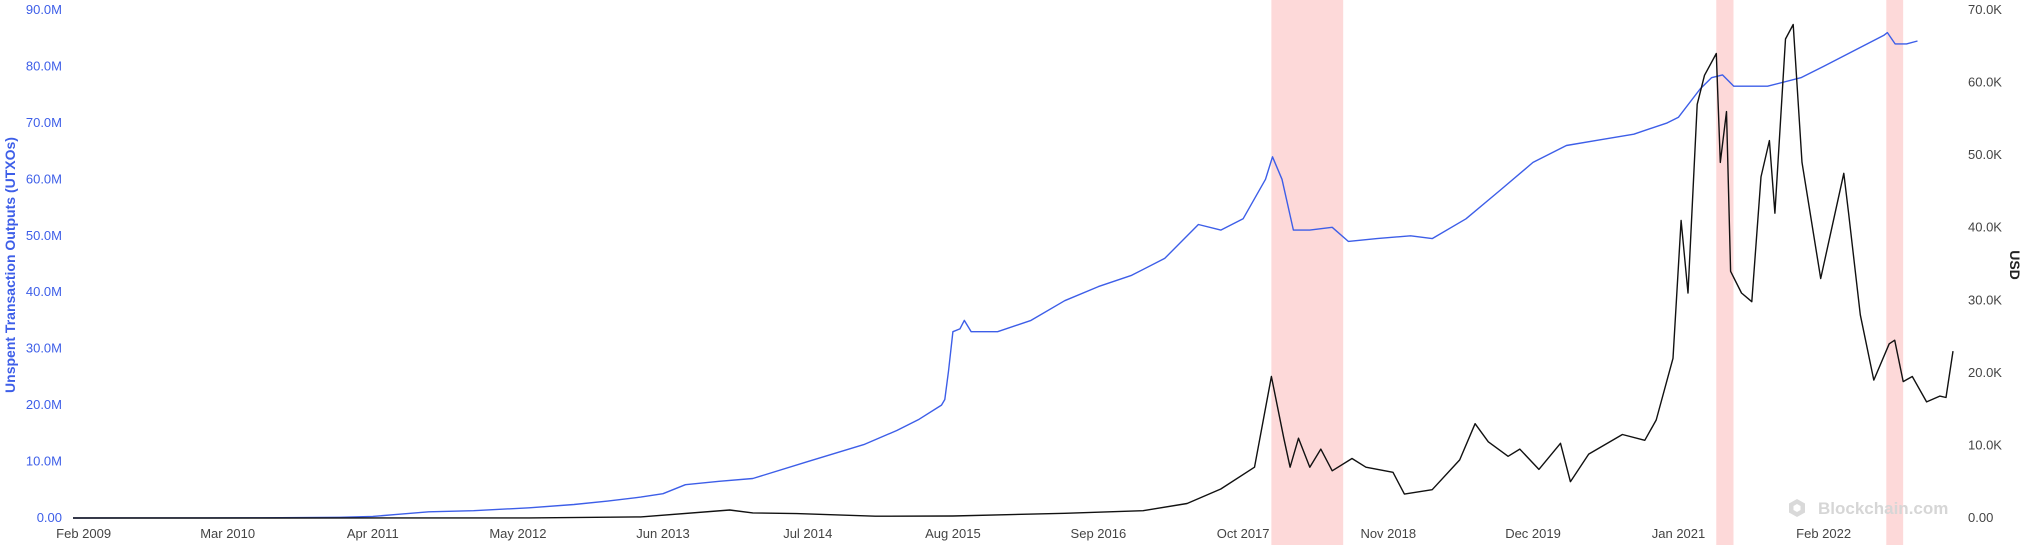 The height and width of the screenshot is (545, 2030). Describe the element at coordinates (44, 178) in the screenshot. I see `left-tick-label: 60.0M` at that location.